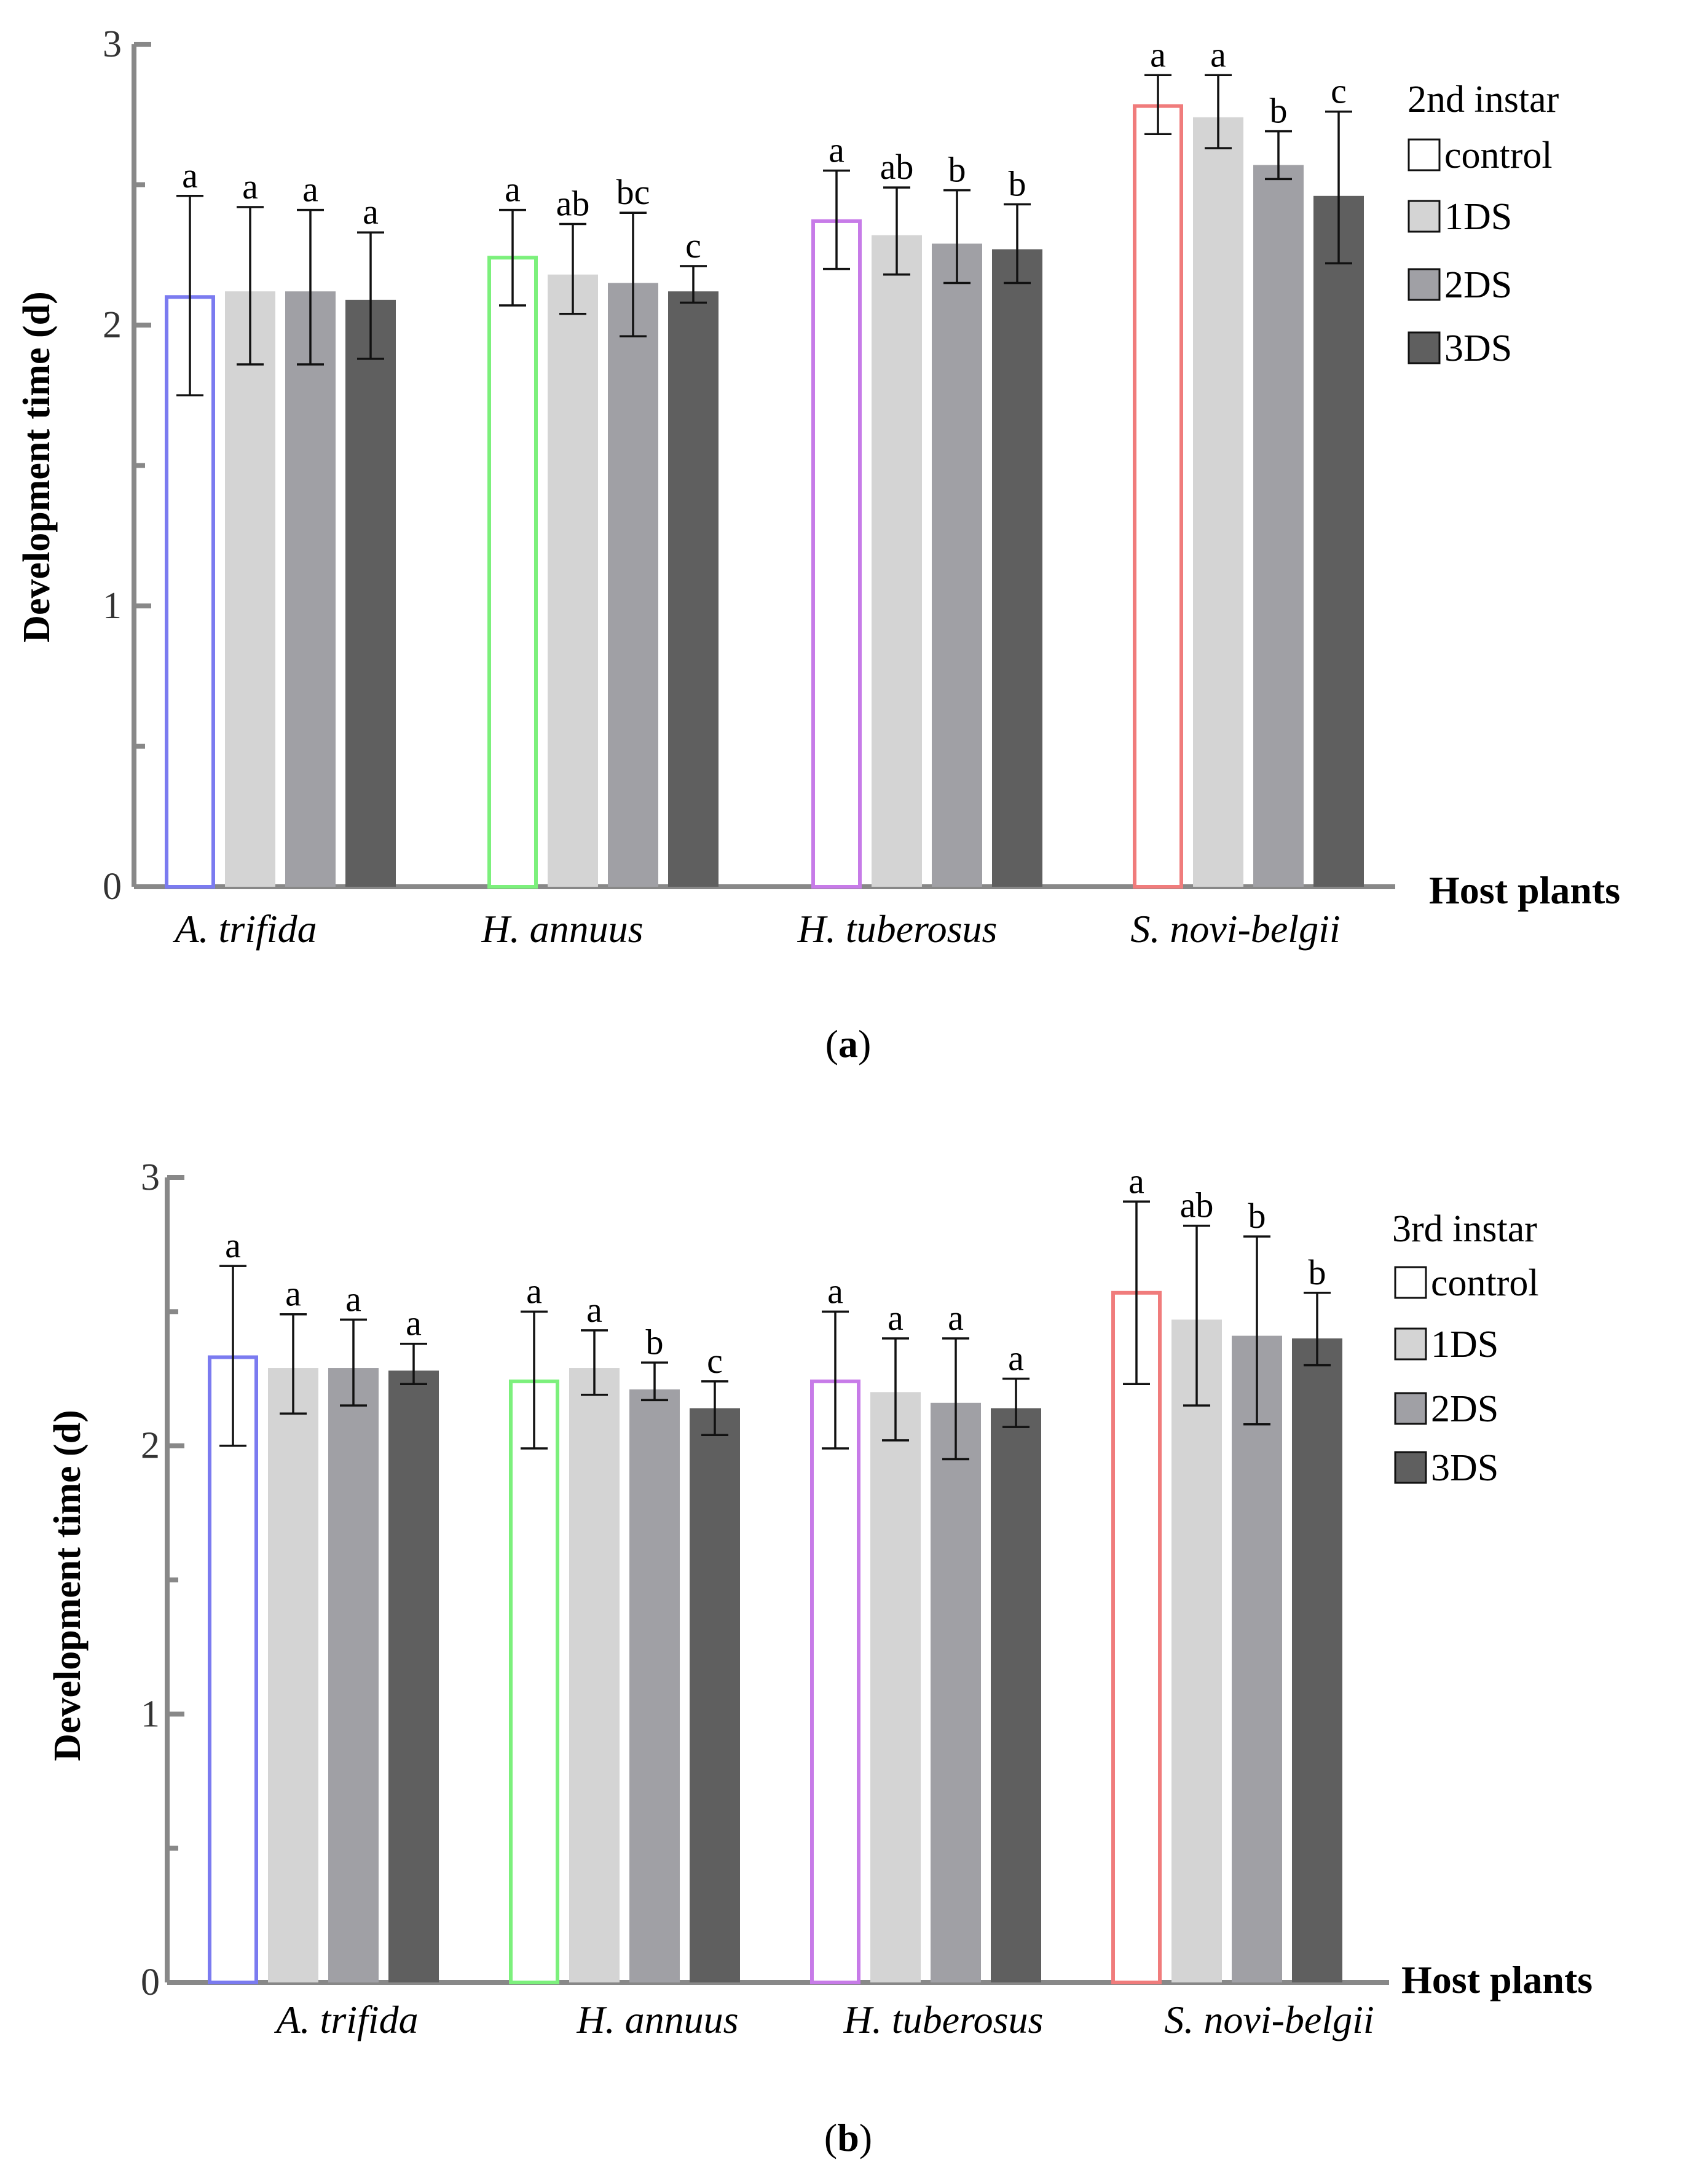 This screenshot has height=2184, width=1697. Describe the element at coordinates (1498, 155) in the screenshot. I see `legend-label: control` at that location.